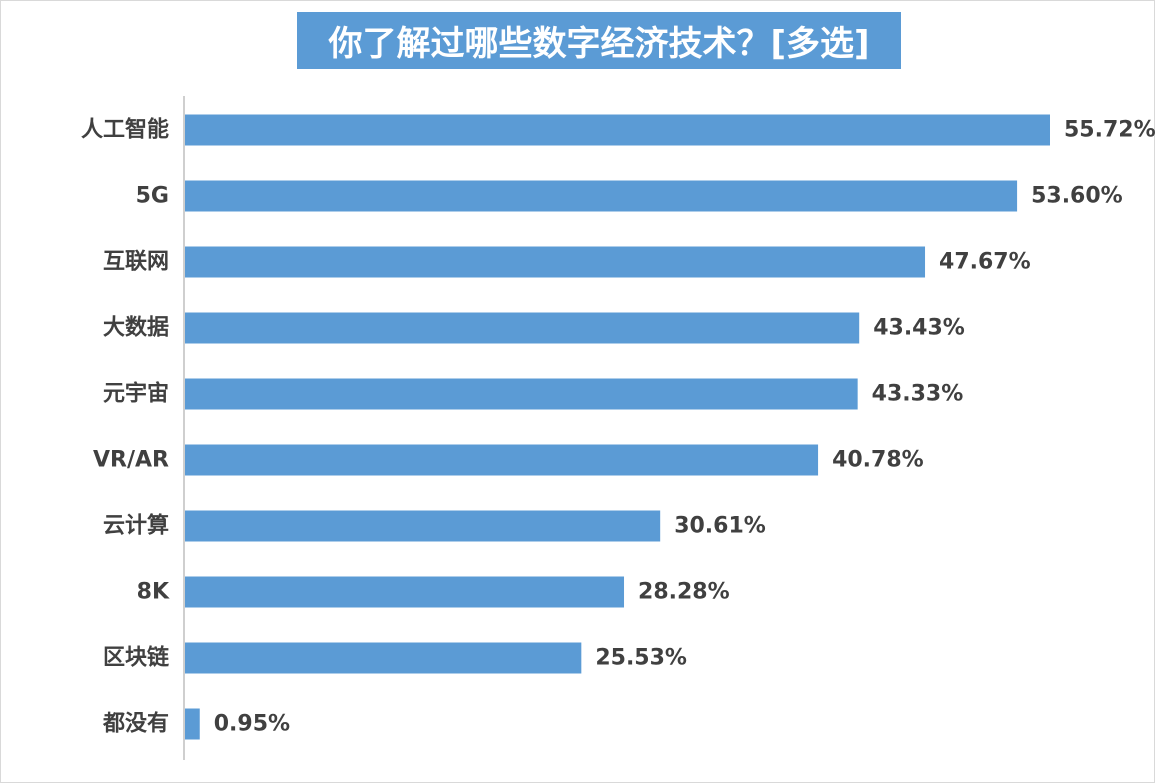 This screenshot has height=783, width=1155. I want to click on value-label: 43.43%, so click(919, 328).